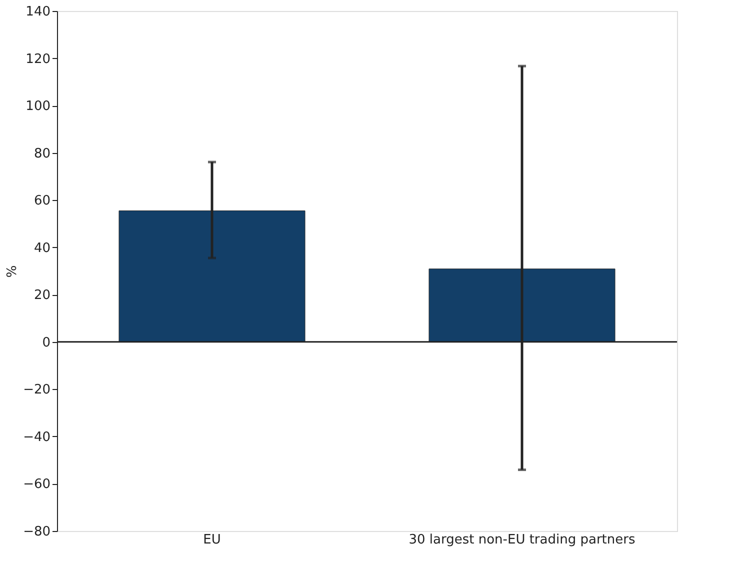  Describe the element at coordinates (42, 296) in the screenshot. I see `y-tick-label: 20` at that location.